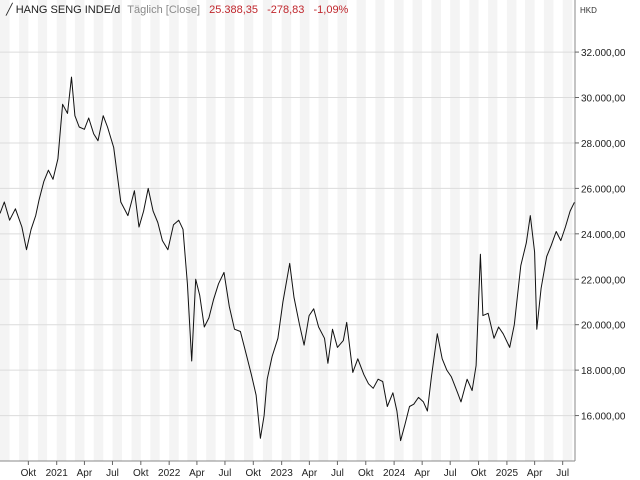  Describe the element at coordinates (169, 473) in the screenshot. I see `x-tick-label: 2022` at that location.